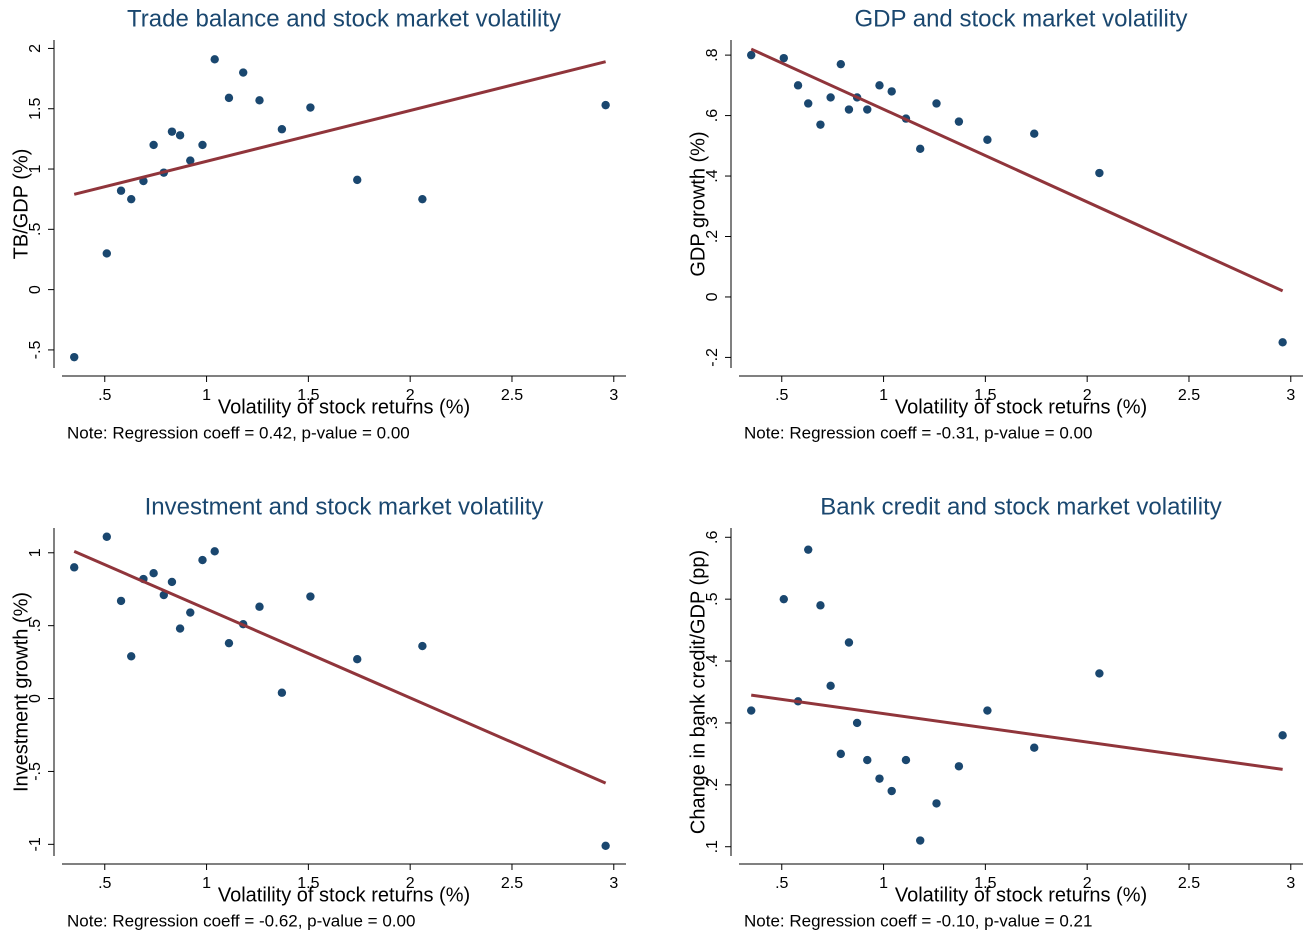  I want to click on y-tick-label: 1, so click(35, 552).